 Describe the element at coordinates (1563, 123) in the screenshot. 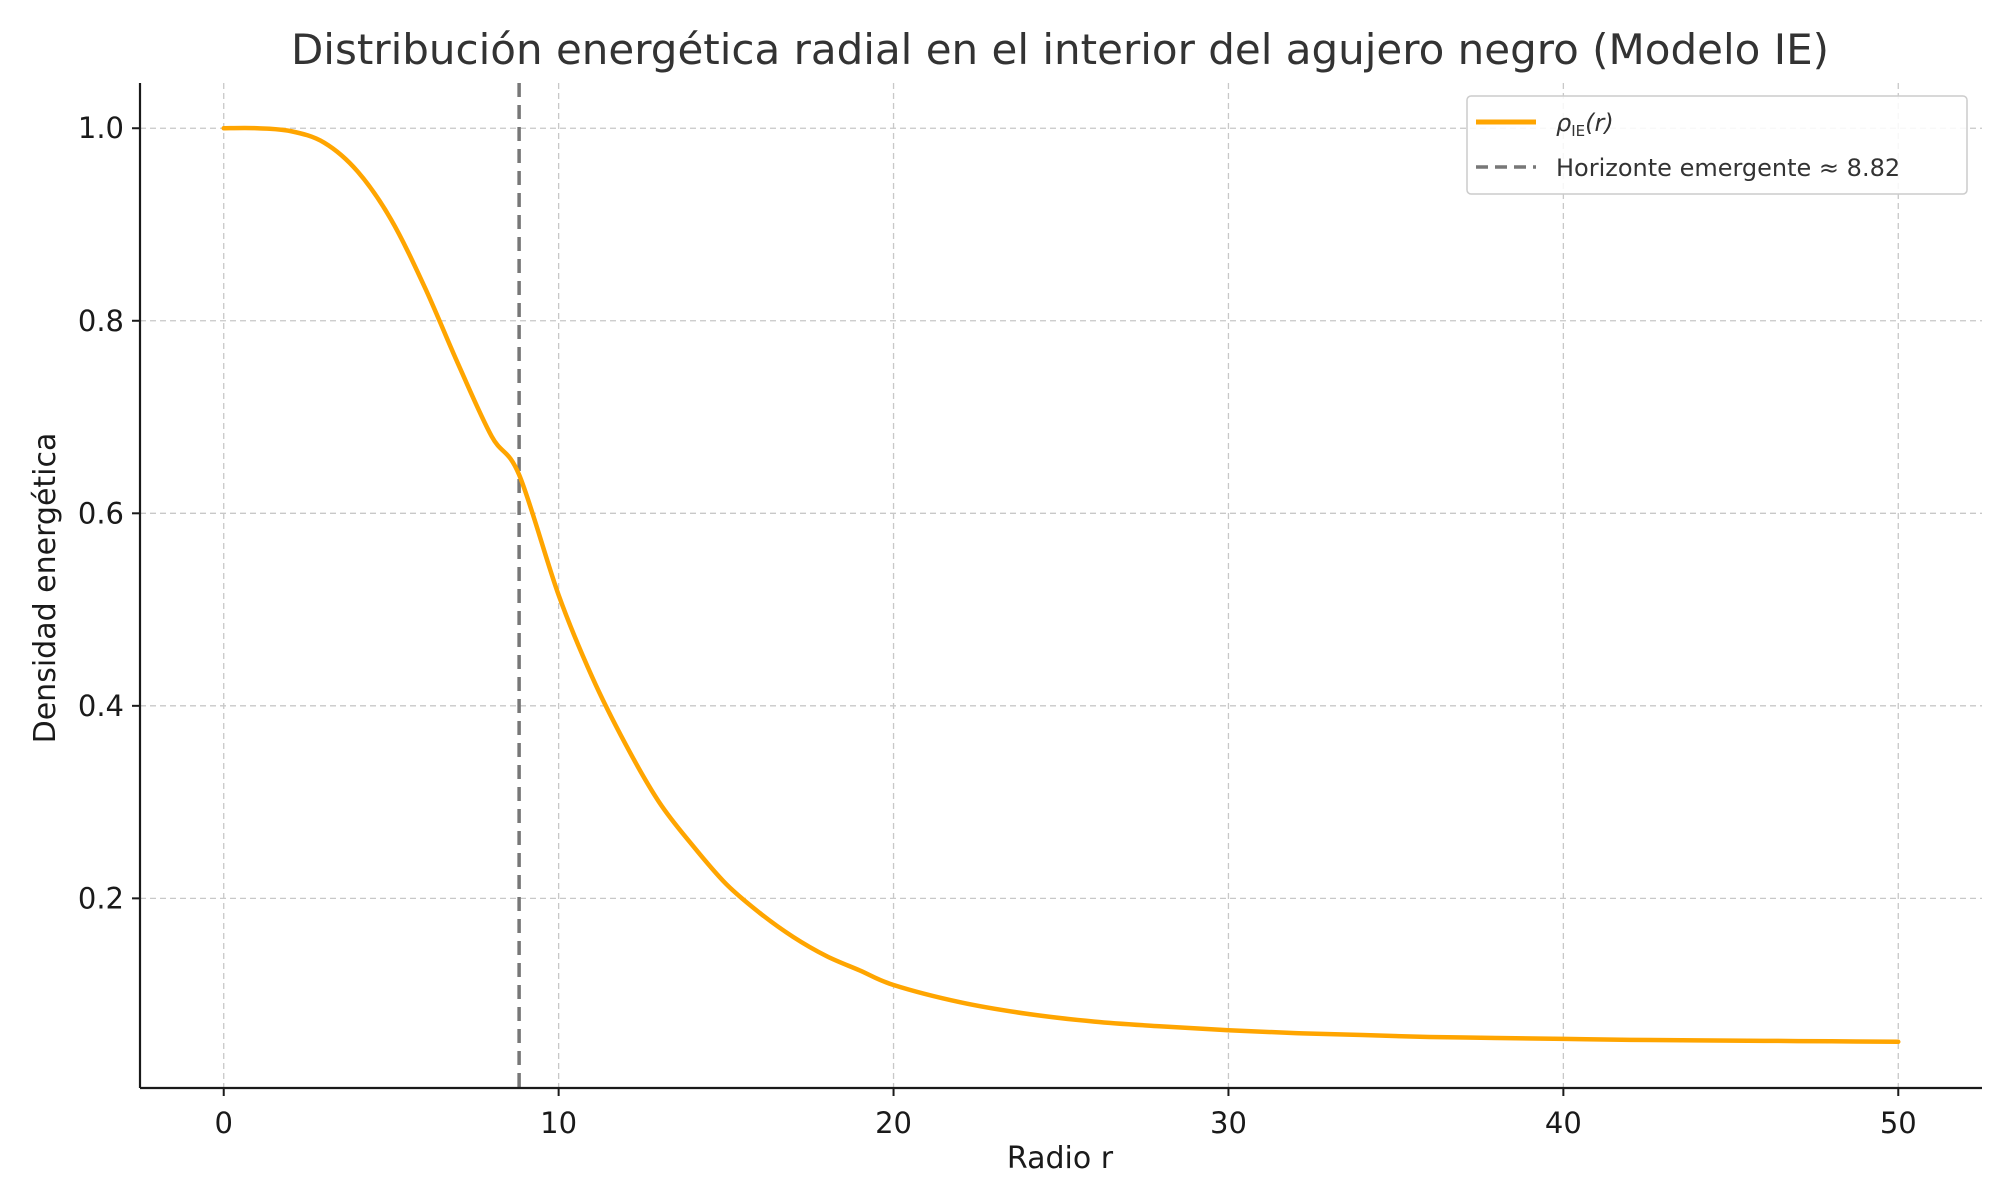

I see `legend-label-density-main: ρ` at that location.